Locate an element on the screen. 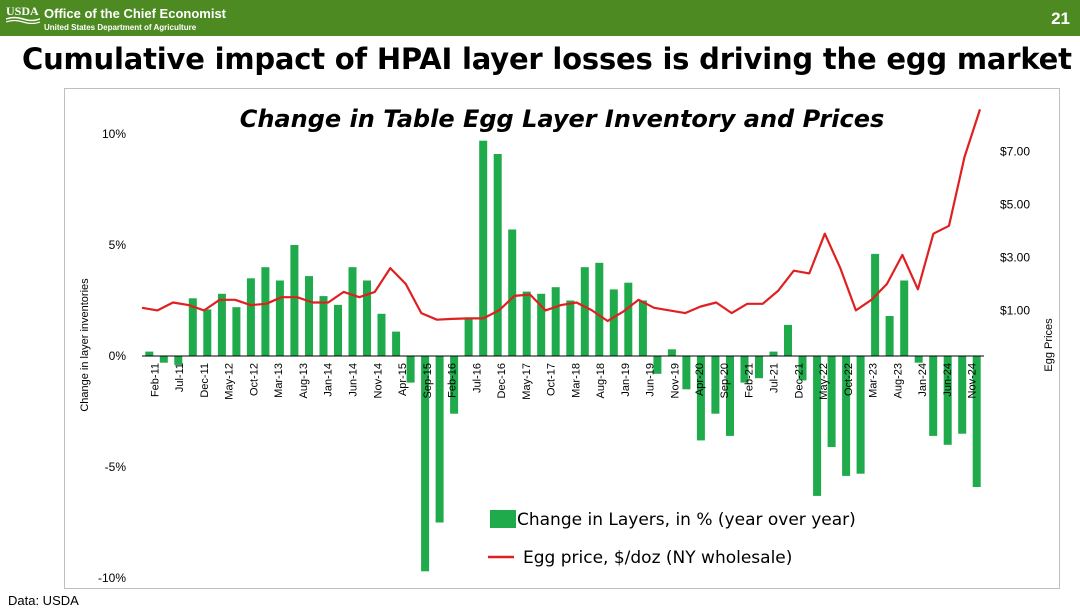  x-tick-label: Nov-24 is located at coordinates (973, 380).